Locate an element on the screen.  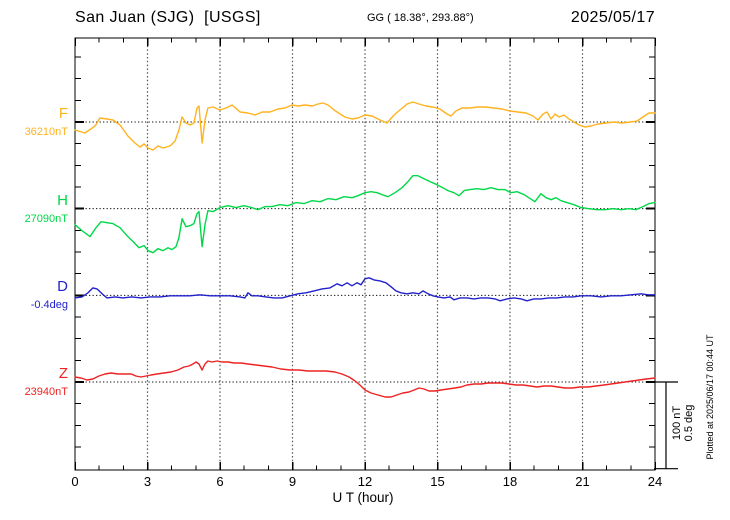
curve-D is located at coordinates (365, 289).